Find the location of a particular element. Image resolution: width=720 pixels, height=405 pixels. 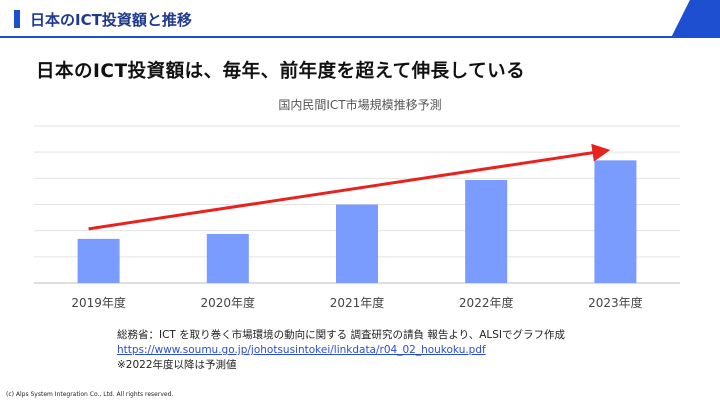

x-tick-label: 2019年度 is located at coordinates (98, 302).